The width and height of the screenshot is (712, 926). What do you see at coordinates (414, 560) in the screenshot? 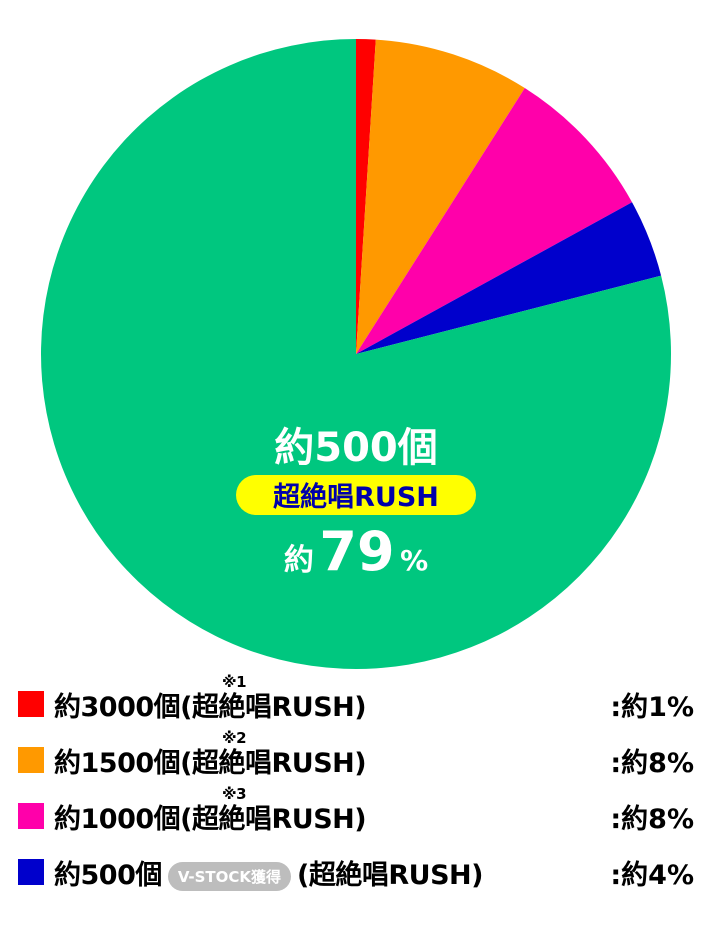
I see `center-percent-suffix: %` at bounding box center [414, 560].